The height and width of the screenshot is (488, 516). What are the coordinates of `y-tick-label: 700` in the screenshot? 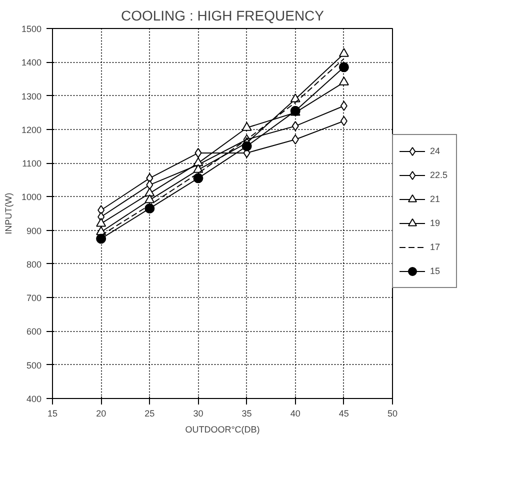 It's located at (34, 298).